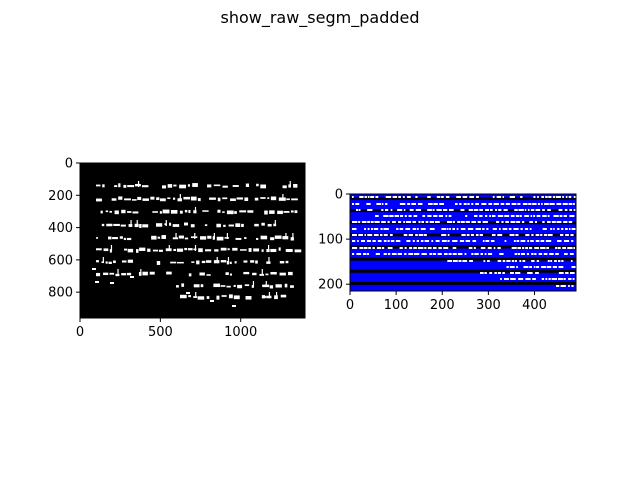  Describe the element at coordinates (60, 293) in the screenshot. I see `left-ytick-label: 800` at that location.